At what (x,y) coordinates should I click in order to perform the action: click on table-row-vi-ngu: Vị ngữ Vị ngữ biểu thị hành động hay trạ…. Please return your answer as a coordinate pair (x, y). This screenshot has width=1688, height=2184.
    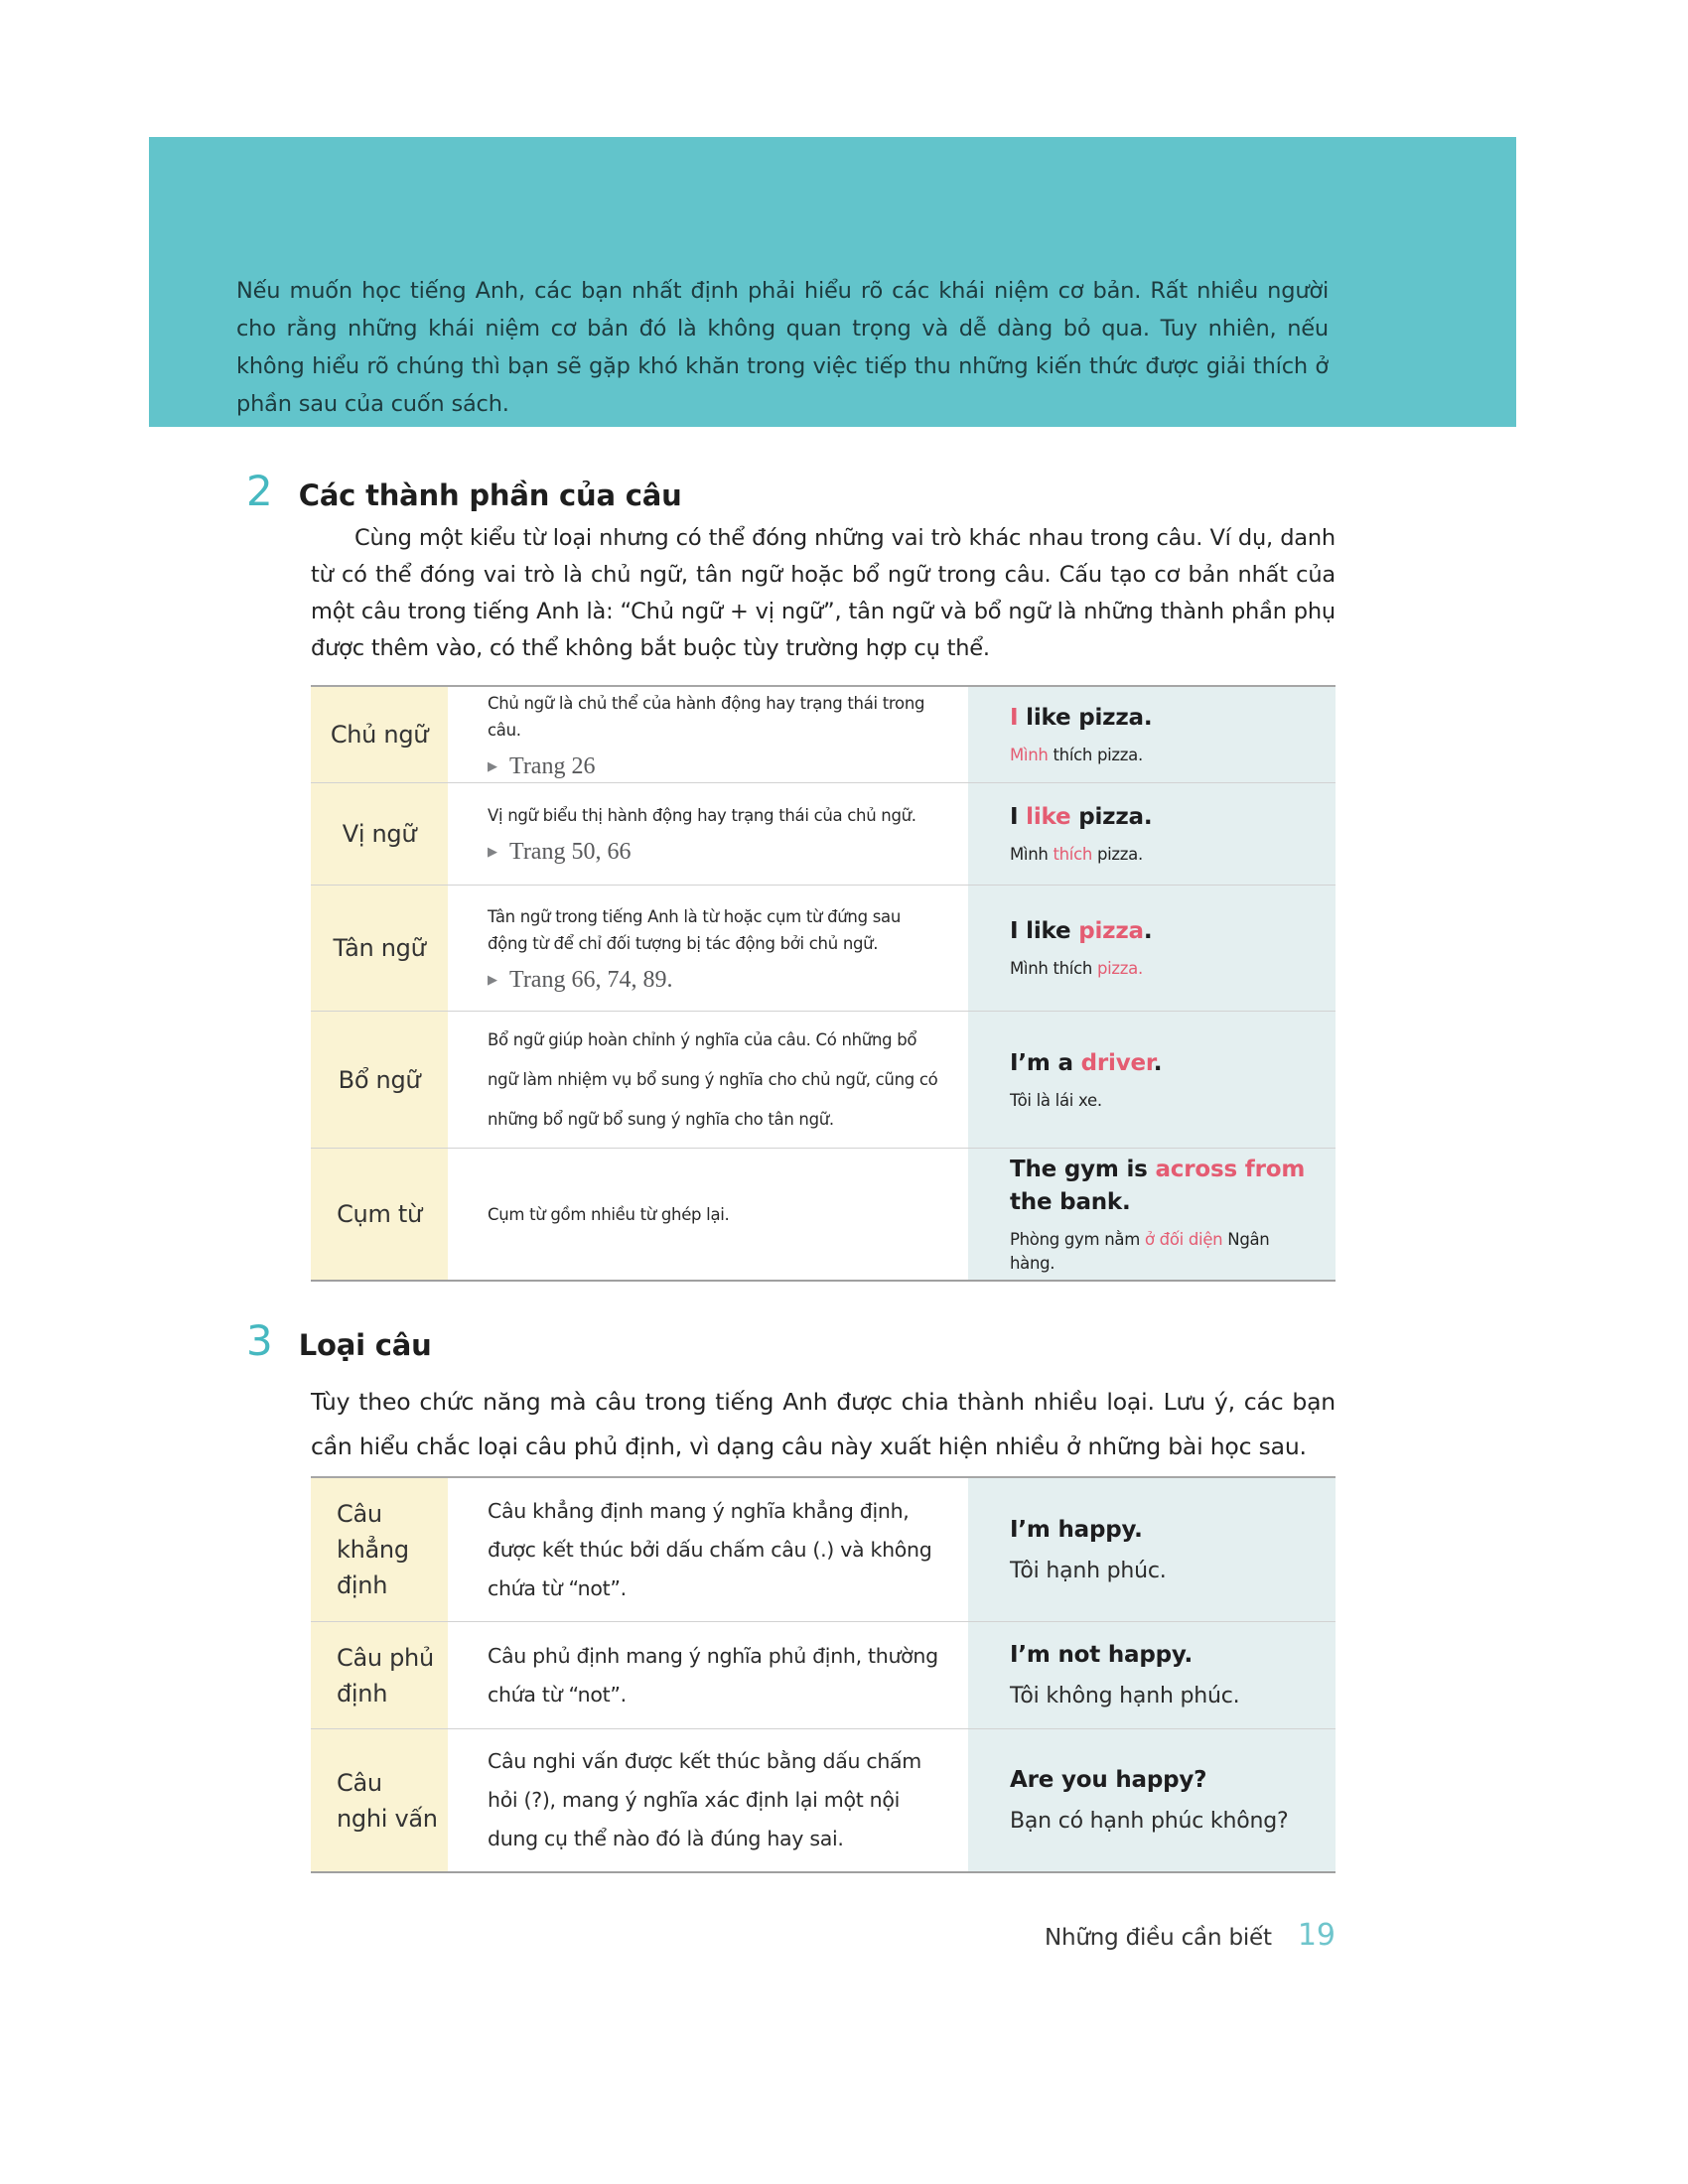
    Looking at the image, I should click on (823, 834).